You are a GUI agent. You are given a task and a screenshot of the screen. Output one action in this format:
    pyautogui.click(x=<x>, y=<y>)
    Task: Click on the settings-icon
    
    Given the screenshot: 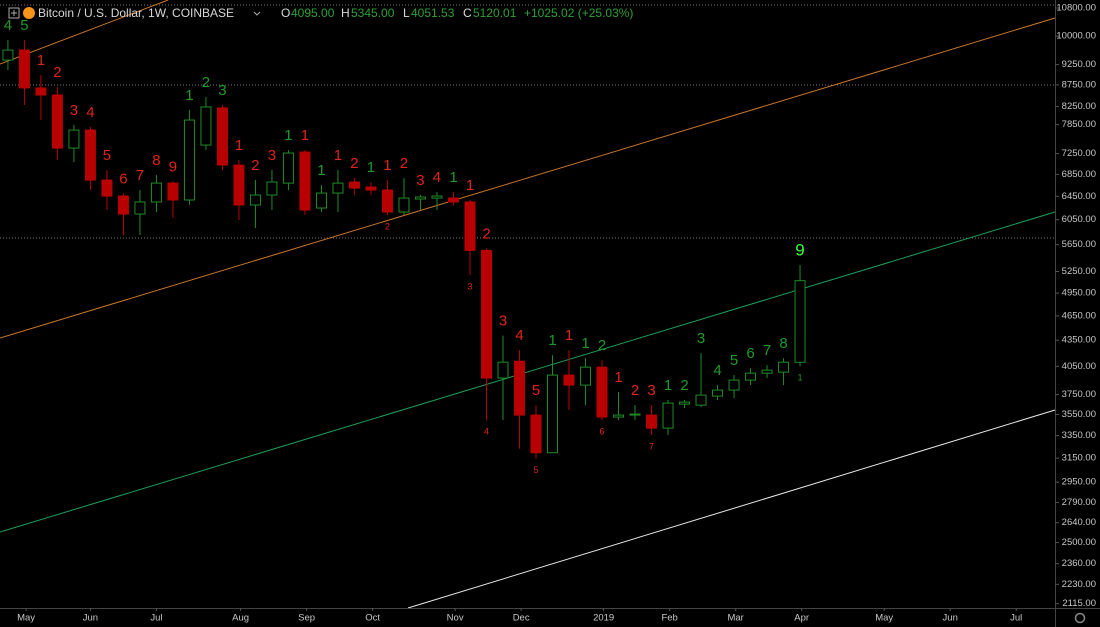 What is the action you would take?
    pyautogui.click(x=1080, y=618)
    